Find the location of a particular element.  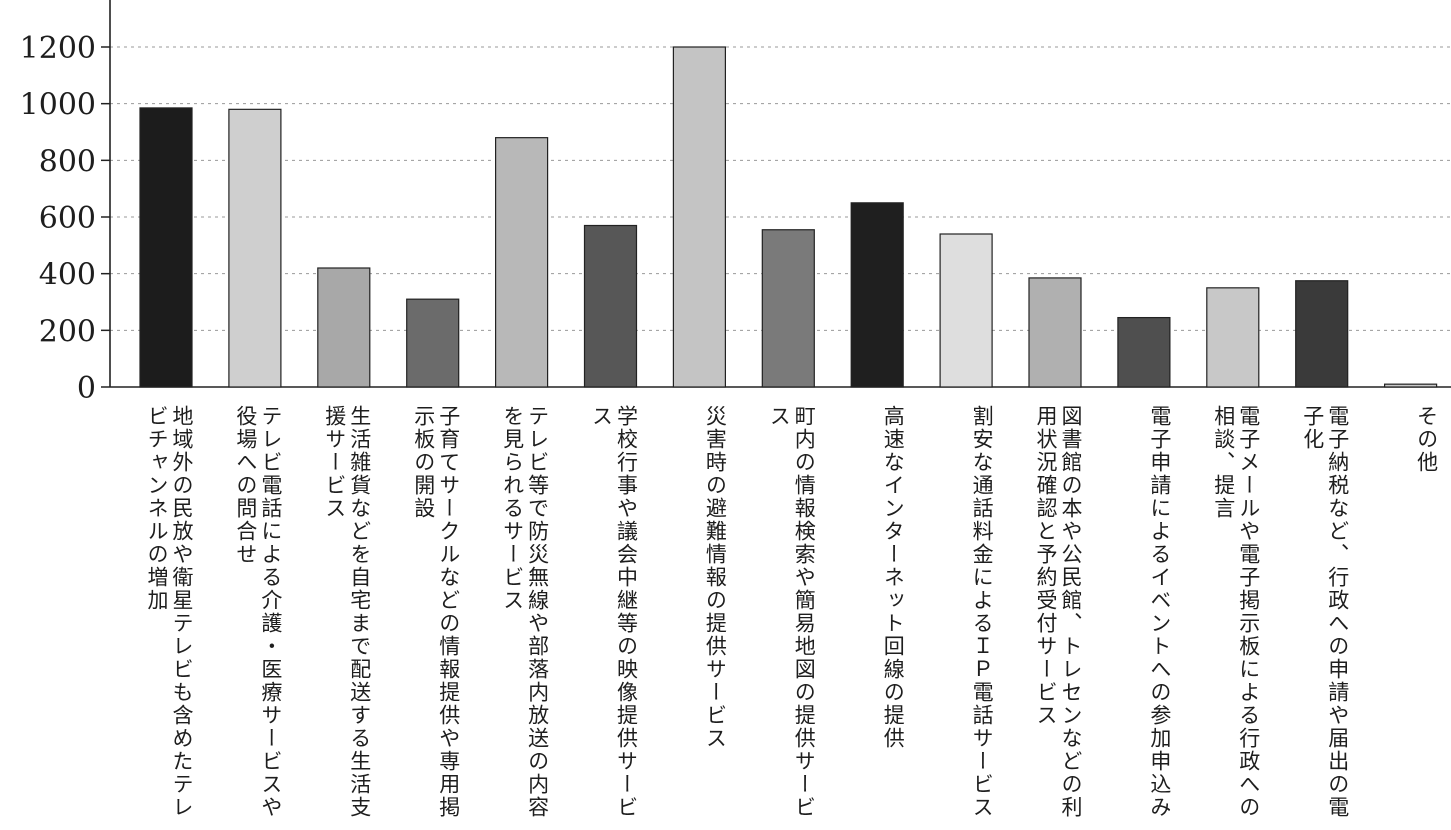

x-category-label: 電子申請によるイベントへの参加申込み is located at coordinates (1159, 612).